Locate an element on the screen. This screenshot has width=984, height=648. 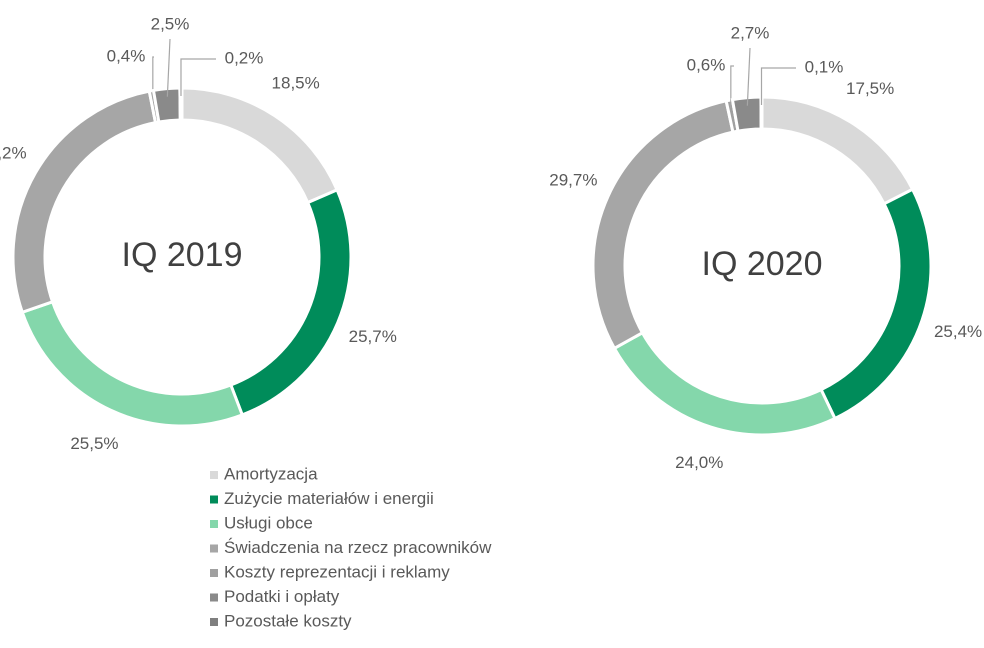
data-label: 0,6% is located at coordinates (706, 64).